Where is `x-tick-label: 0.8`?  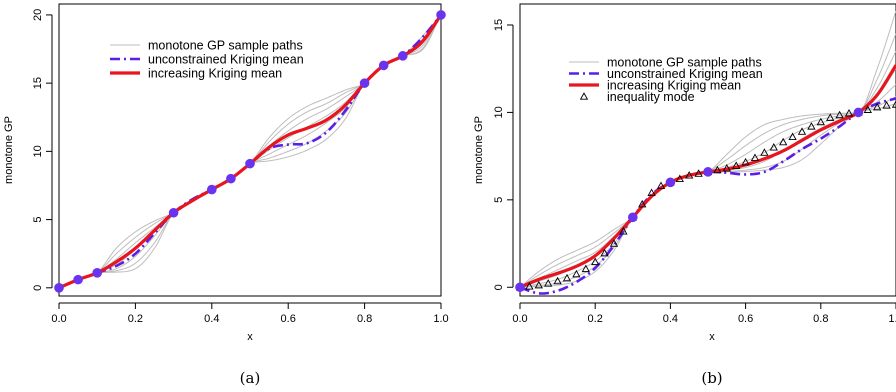 x-tick-label: 0.8 is located at coordinates (820, 319).